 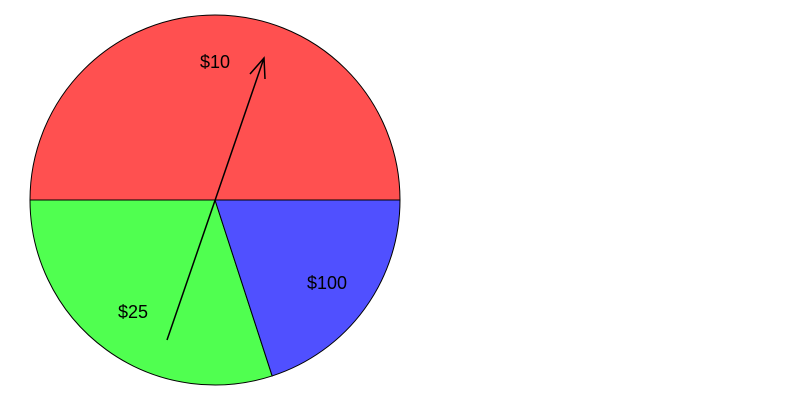 What do you see at coordinates (133, 312) in the screenshot?
I see `sector-25-label: $25` at bounding box center [133, 312].